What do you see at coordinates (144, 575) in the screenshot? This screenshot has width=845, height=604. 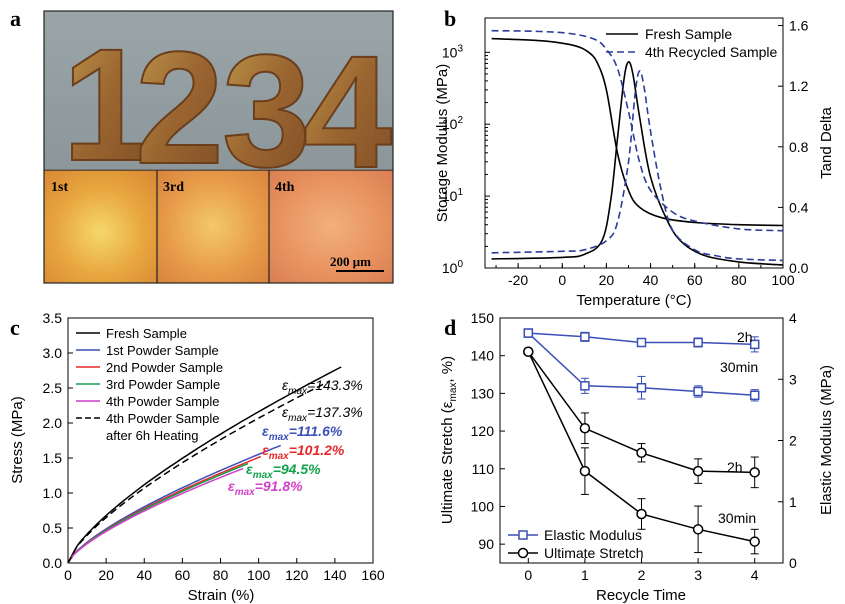 I see `xtick-label-c: 40` at bounding box center [144, 575].